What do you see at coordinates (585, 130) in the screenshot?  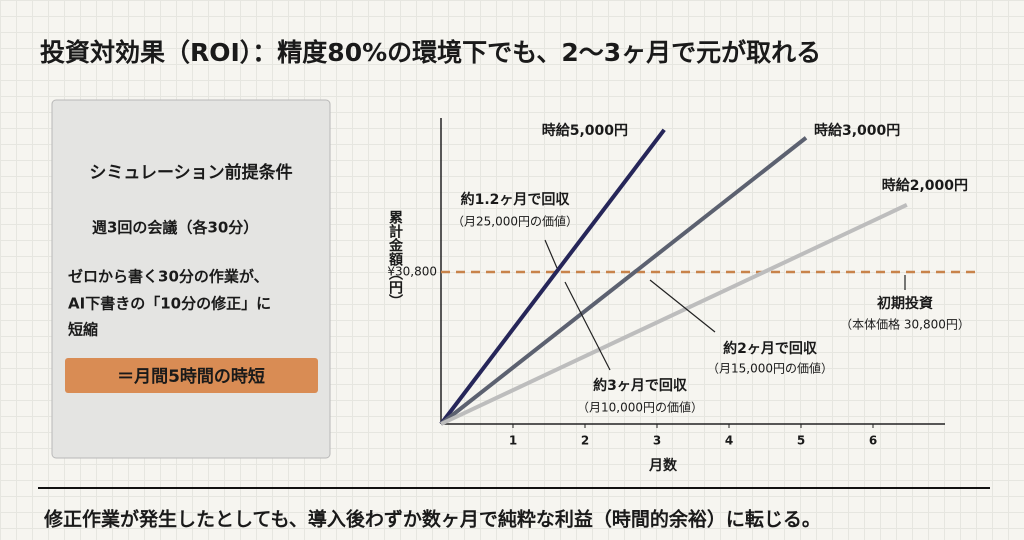 I see `series-label: 時給5,000円` at bounding box center [585, 130].